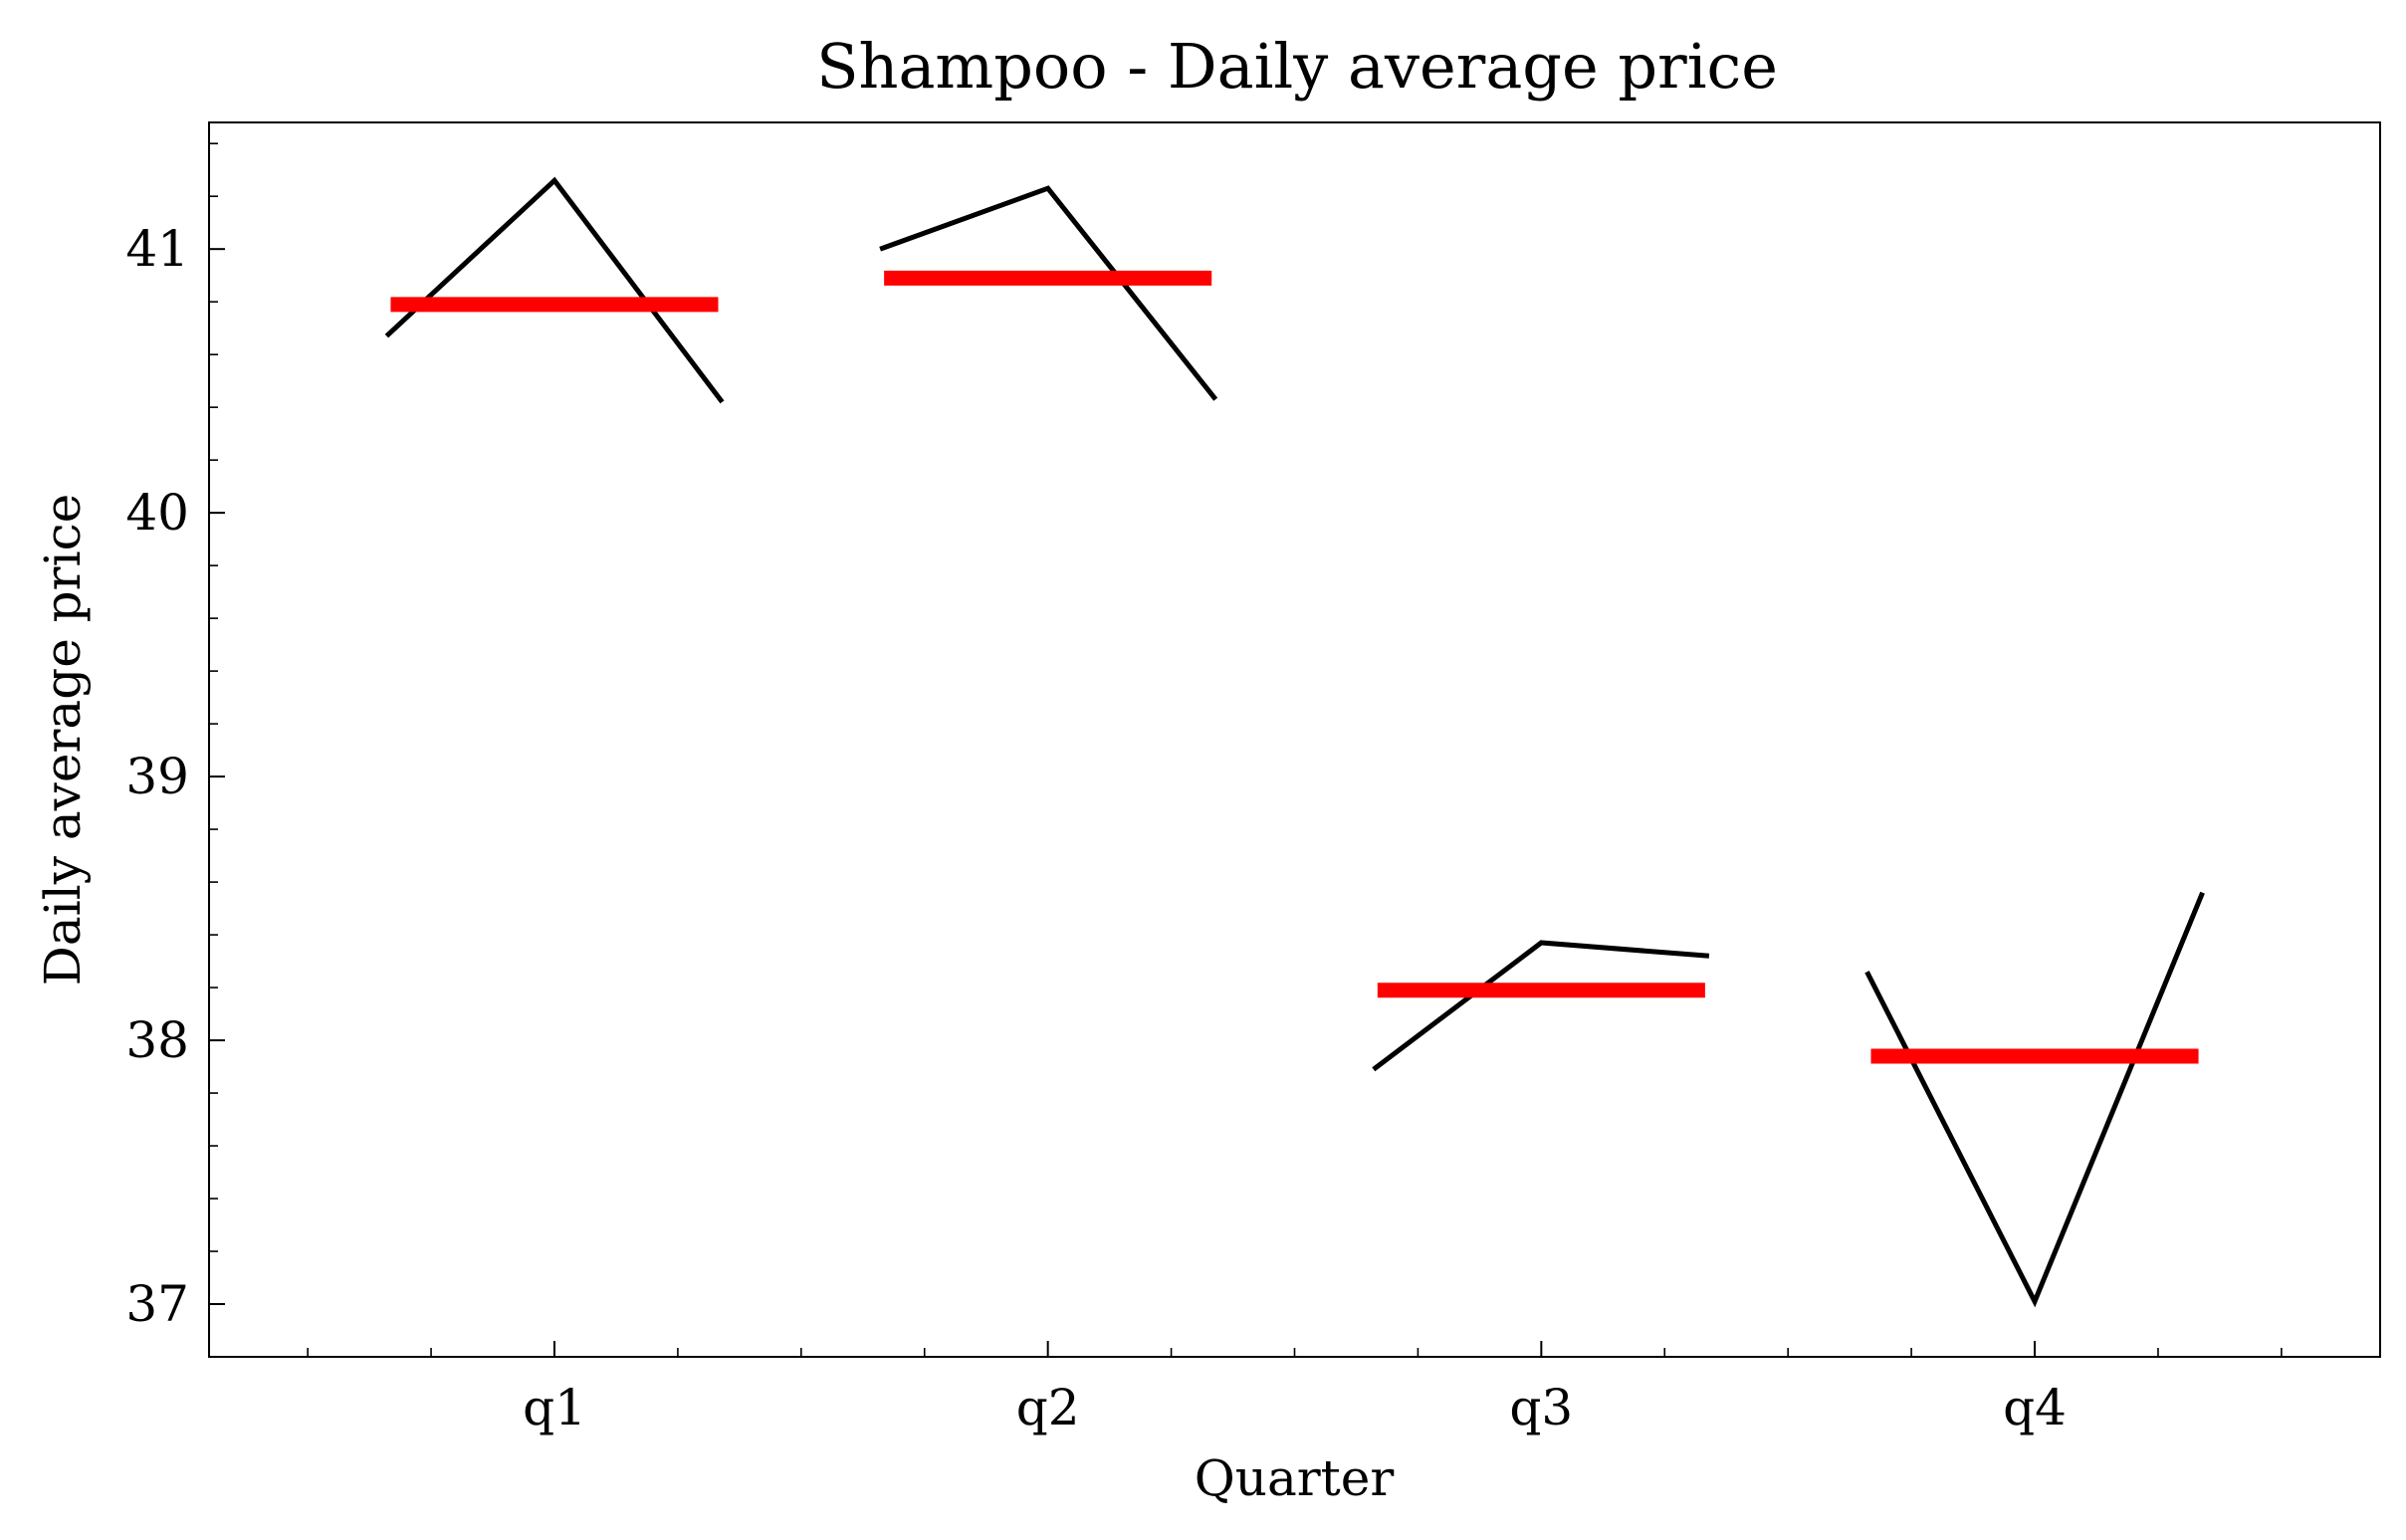  Describe the element at coordinates (157, 777) in the screenshot. I see `y-tick-label: 39` at that location.